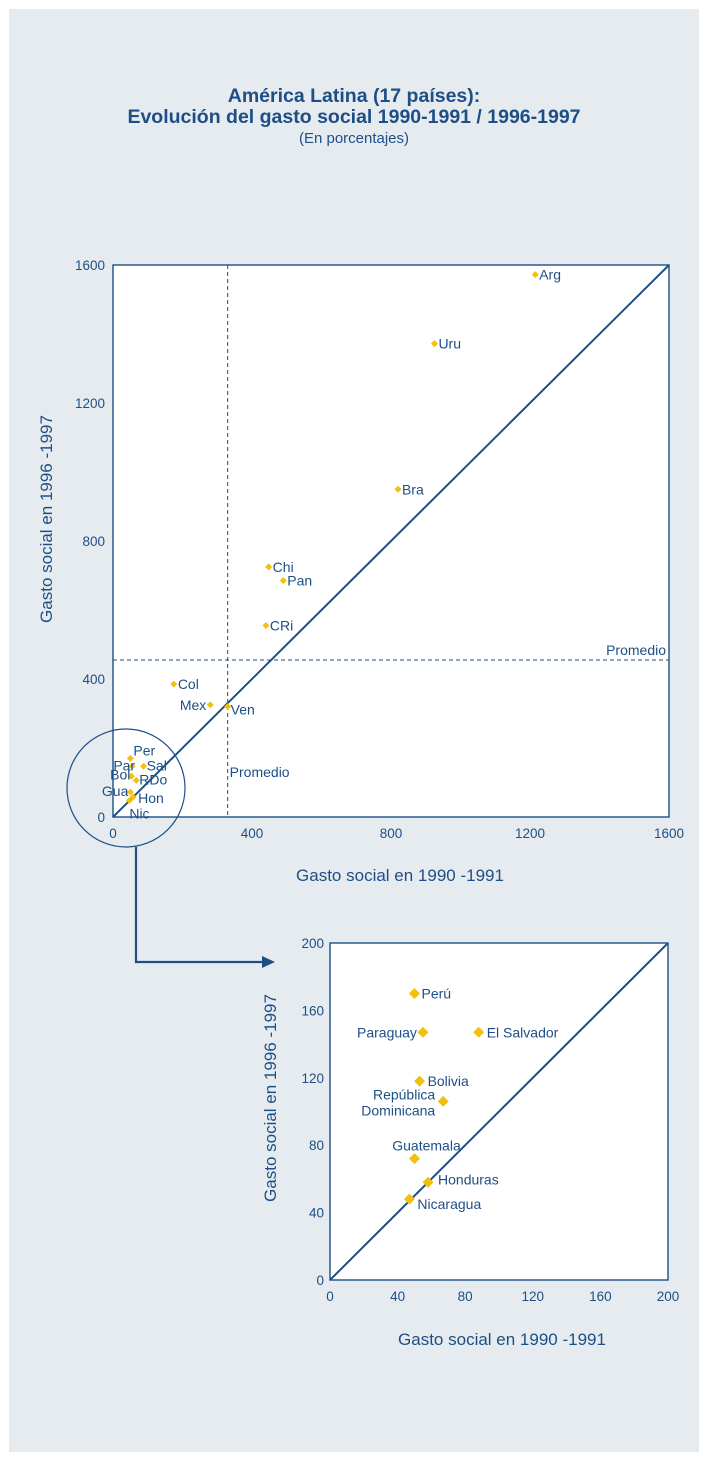  What do you see at coordinates (198, 905) in the screenshot?
I see `connector-arrow-line` at bounding box center [198, 905].